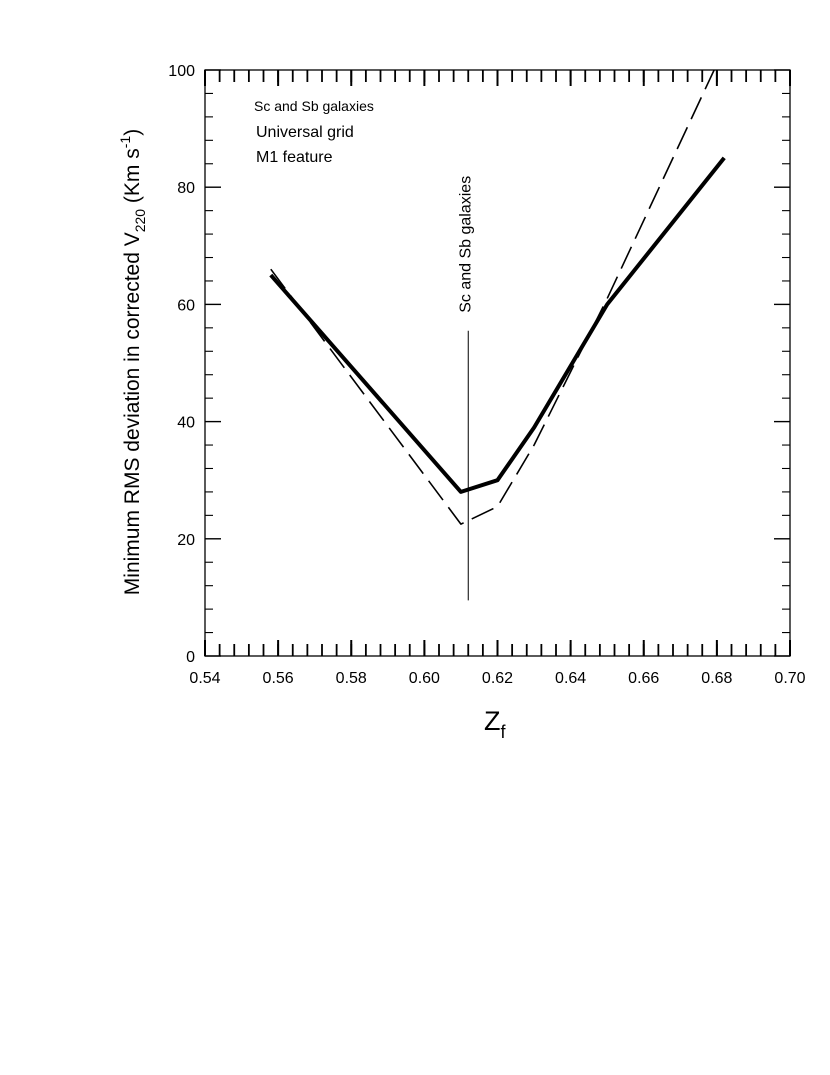 The height and width of the screenshot is (1075, 830). What do you see at coordinates (204, 678) in the screenshot?
I see `x-tick-label: 0.54` at bounding box center [204, 678].